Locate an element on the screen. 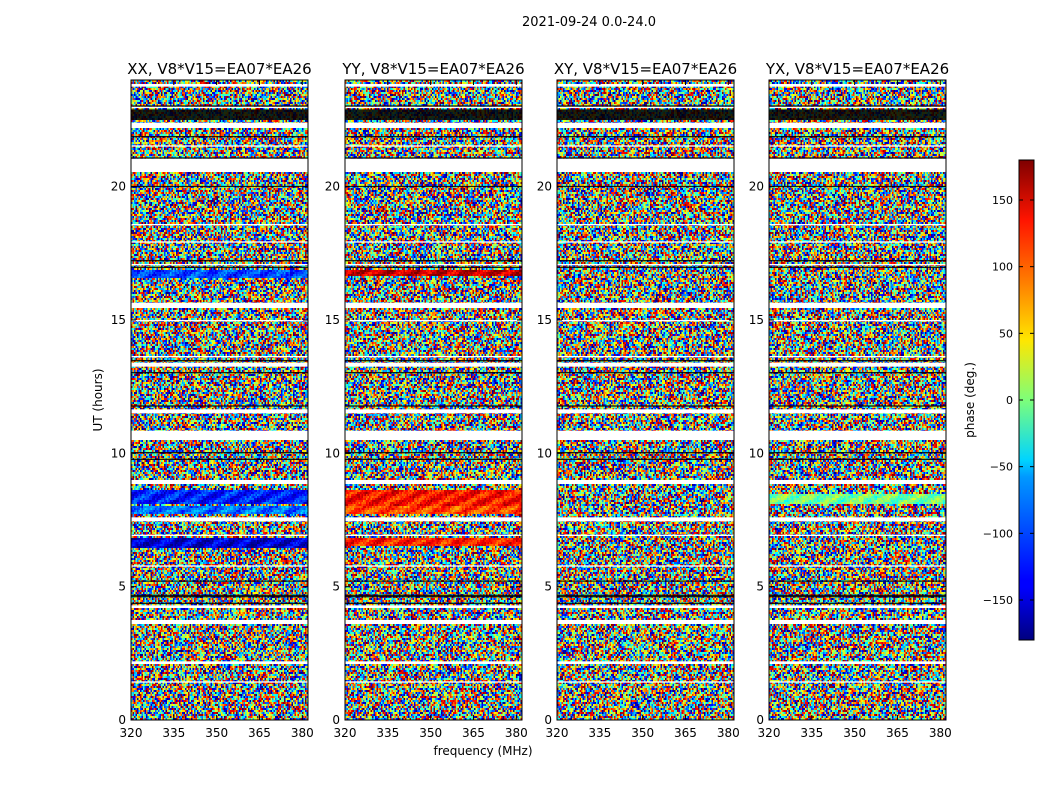 The height and width of the screenshot is (800, 1050). x-axis-label: frequency (MHz) is located at coordinates (482, 751).